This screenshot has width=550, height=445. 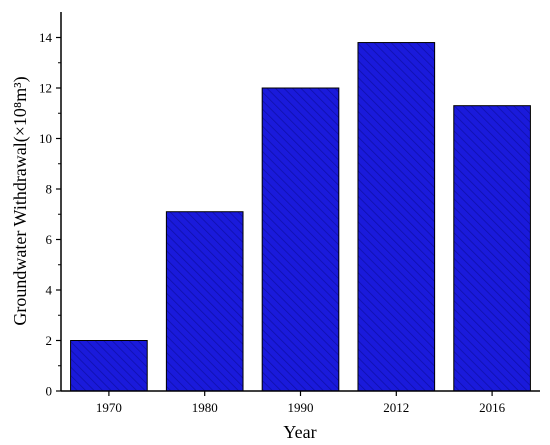 What do you see at coordinates (299, 432) in the screenshot?
I see `x-axis-title: Year` at bounding box center [299, 432].